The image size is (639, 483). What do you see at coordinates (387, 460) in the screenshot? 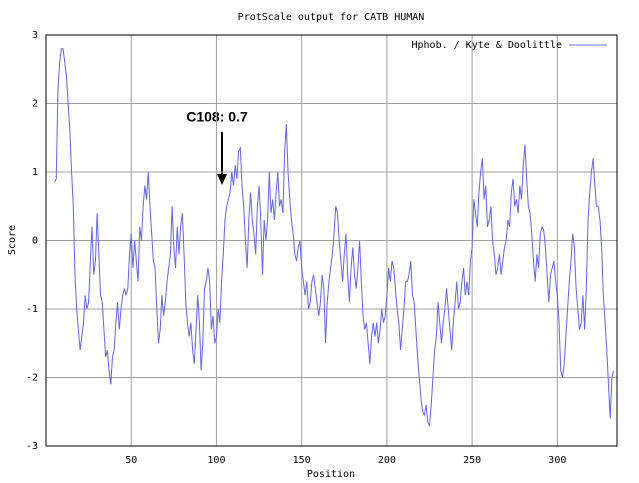
I see `x-tick-label: 200` at bounding box center [387, 460].